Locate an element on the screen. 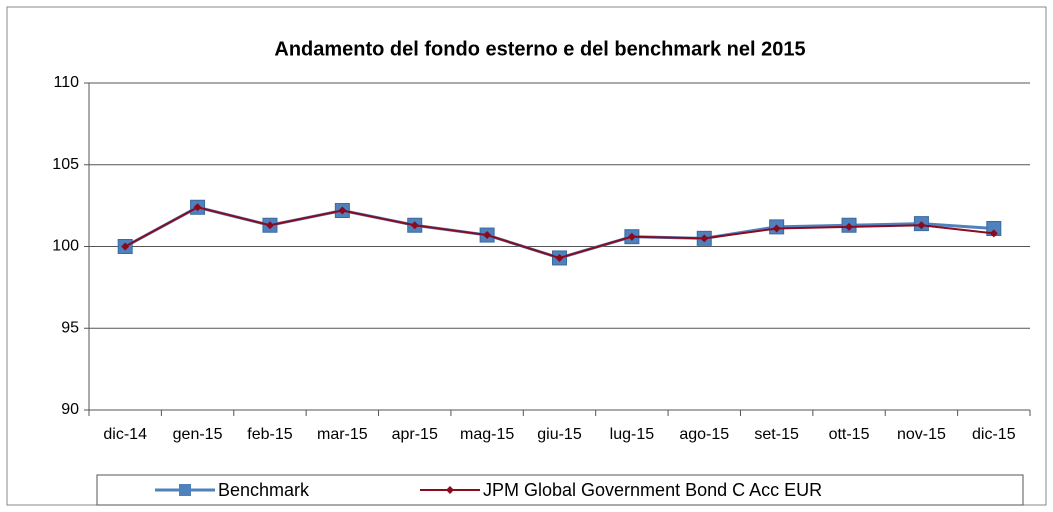  x-tick-label: mag-15 is located at coordinates (487, 434).